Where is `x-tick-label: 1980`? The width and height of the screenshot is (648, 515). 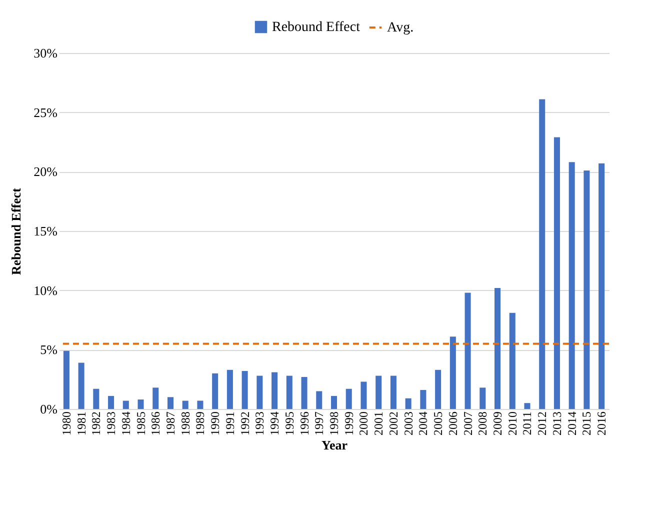 x-tick-label: 1980 is located at coordinates (66, 424).